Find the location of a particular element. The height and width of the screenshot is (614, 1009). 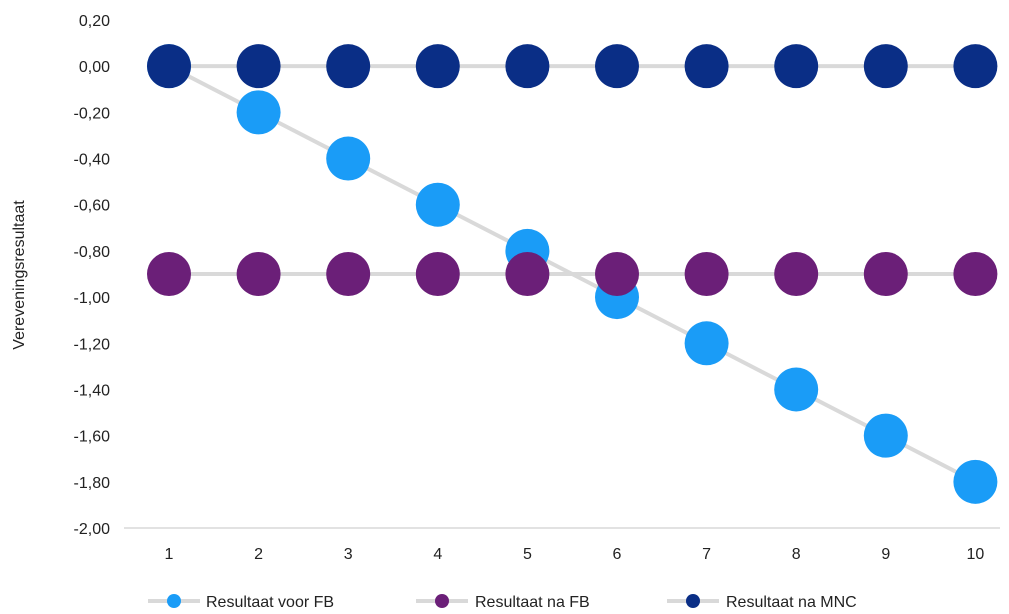

legend-item: Resultaat na FB is located at coordinates (503, 602).